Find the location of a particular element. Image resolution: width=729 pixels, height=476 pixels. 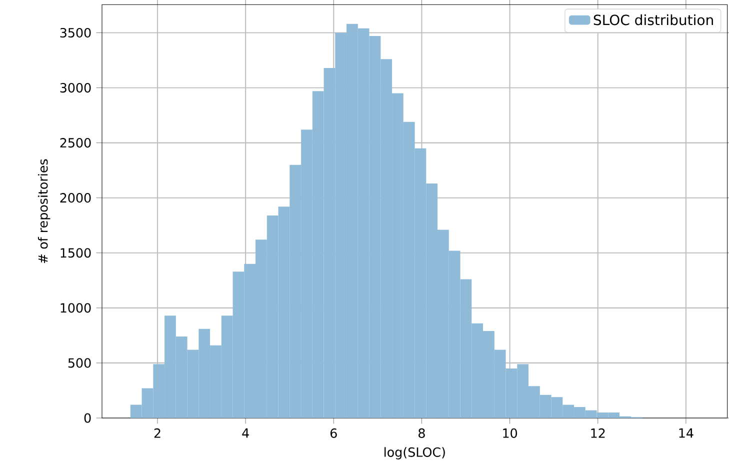

x-tick-label: 10 is located at coordinates (510, 433).